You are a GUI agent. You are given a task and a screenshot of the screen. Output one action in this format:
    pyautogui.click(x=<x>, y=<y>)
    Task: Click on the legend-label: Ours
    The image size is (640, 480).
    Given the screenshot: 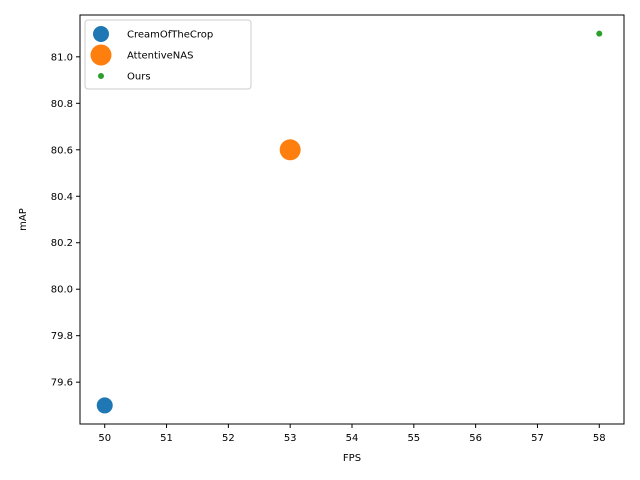 What is the action you would take?
    pyautogui.click(x=139, y=77)
    